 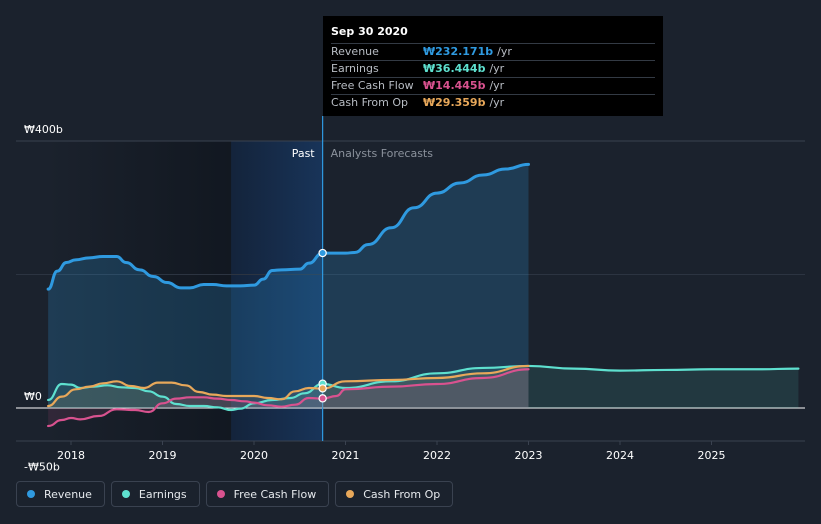 What do you see at coordinates (322, 253) in the screenshot?
I see `point-revenue` at bounding box center [322, 253].